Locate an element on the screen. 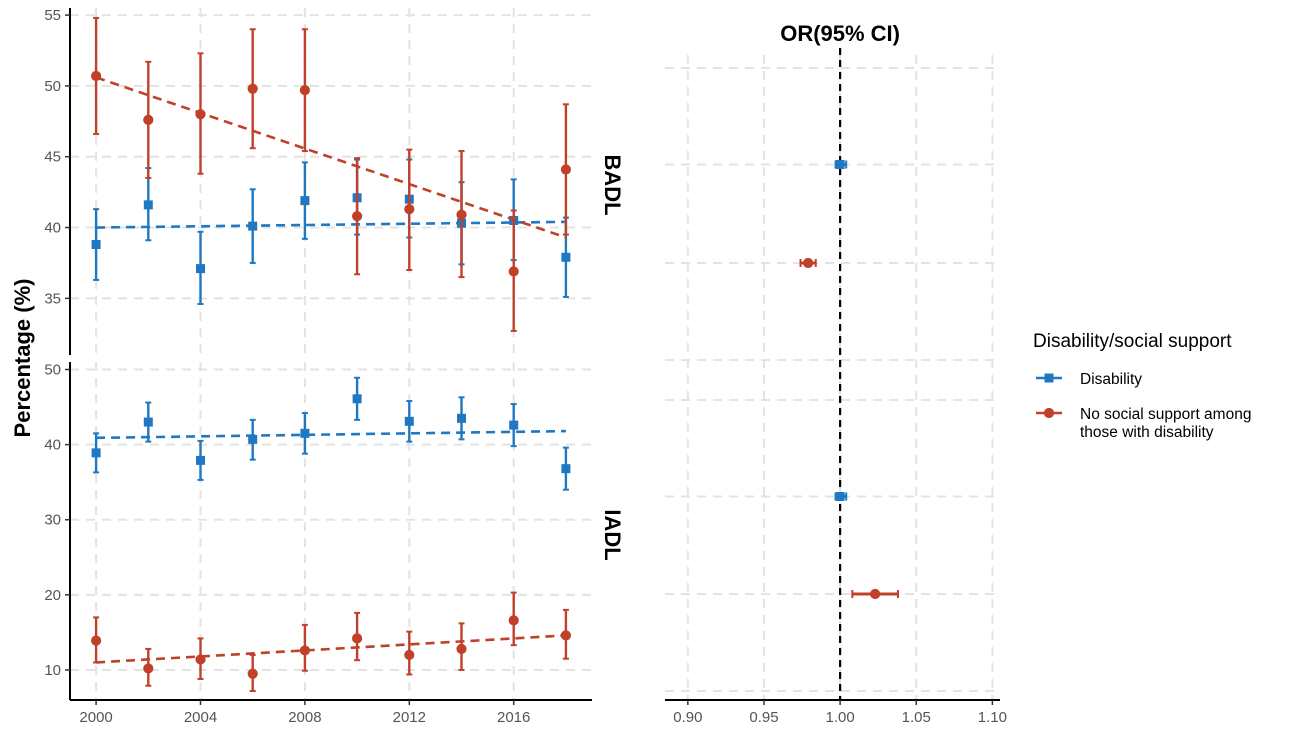  legend-no-social-support-among-those-with-disability-swatch-marker is located at coordinates (1049, 413).